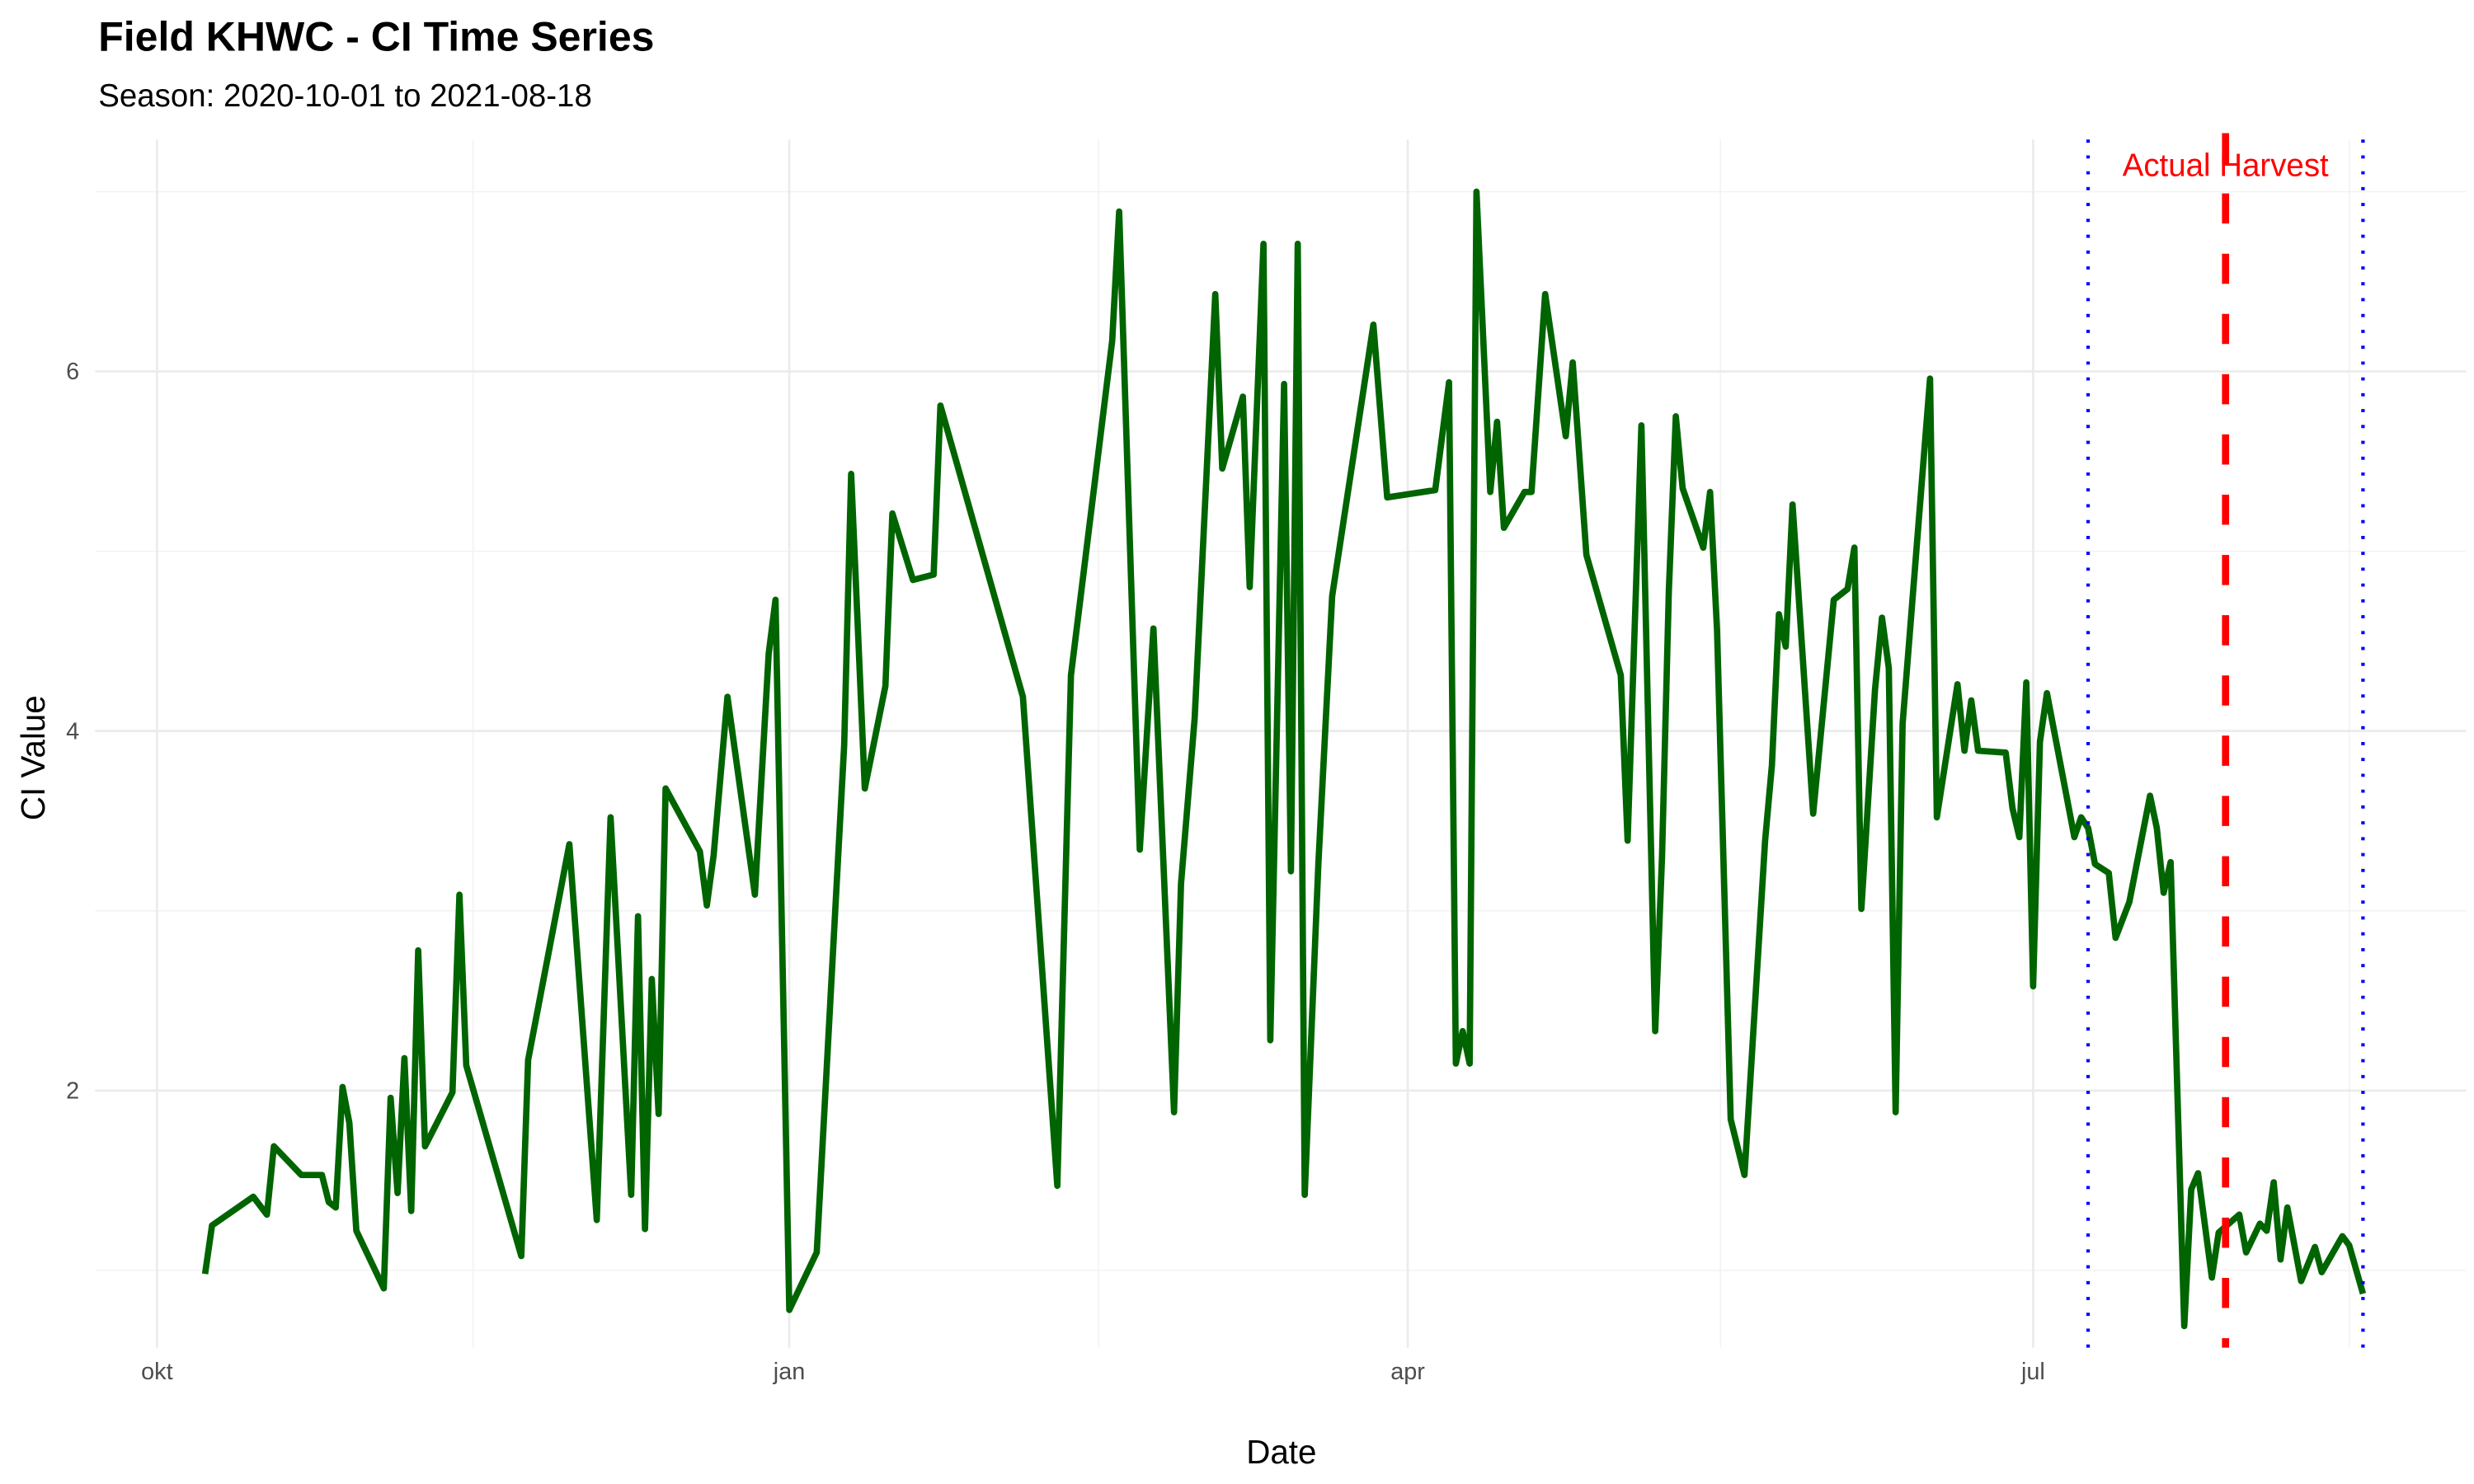  Describe the element at coordinates (156, 1372) in the screenshot. I see `x-tick-label: okt` at that location.